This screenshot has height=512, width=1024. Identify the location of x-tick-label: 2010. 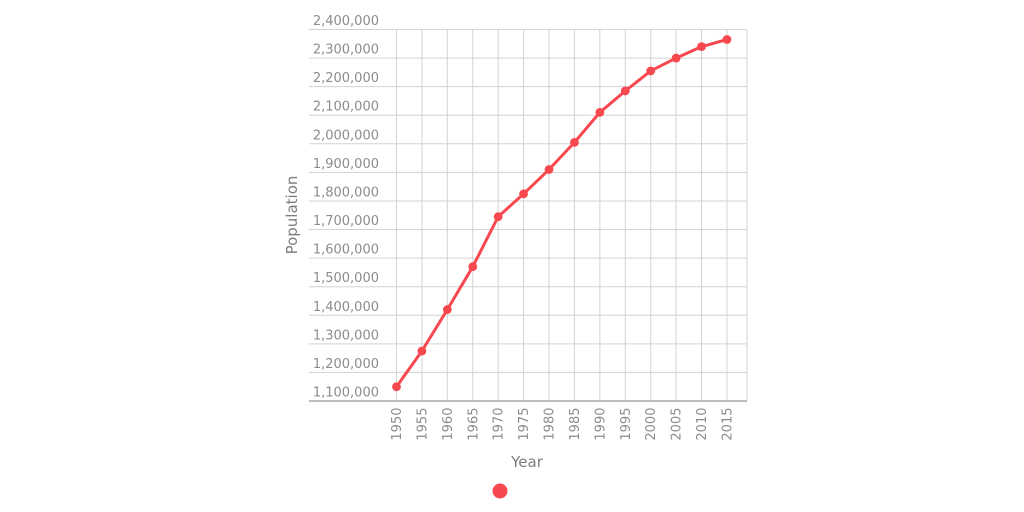
(702, 424).